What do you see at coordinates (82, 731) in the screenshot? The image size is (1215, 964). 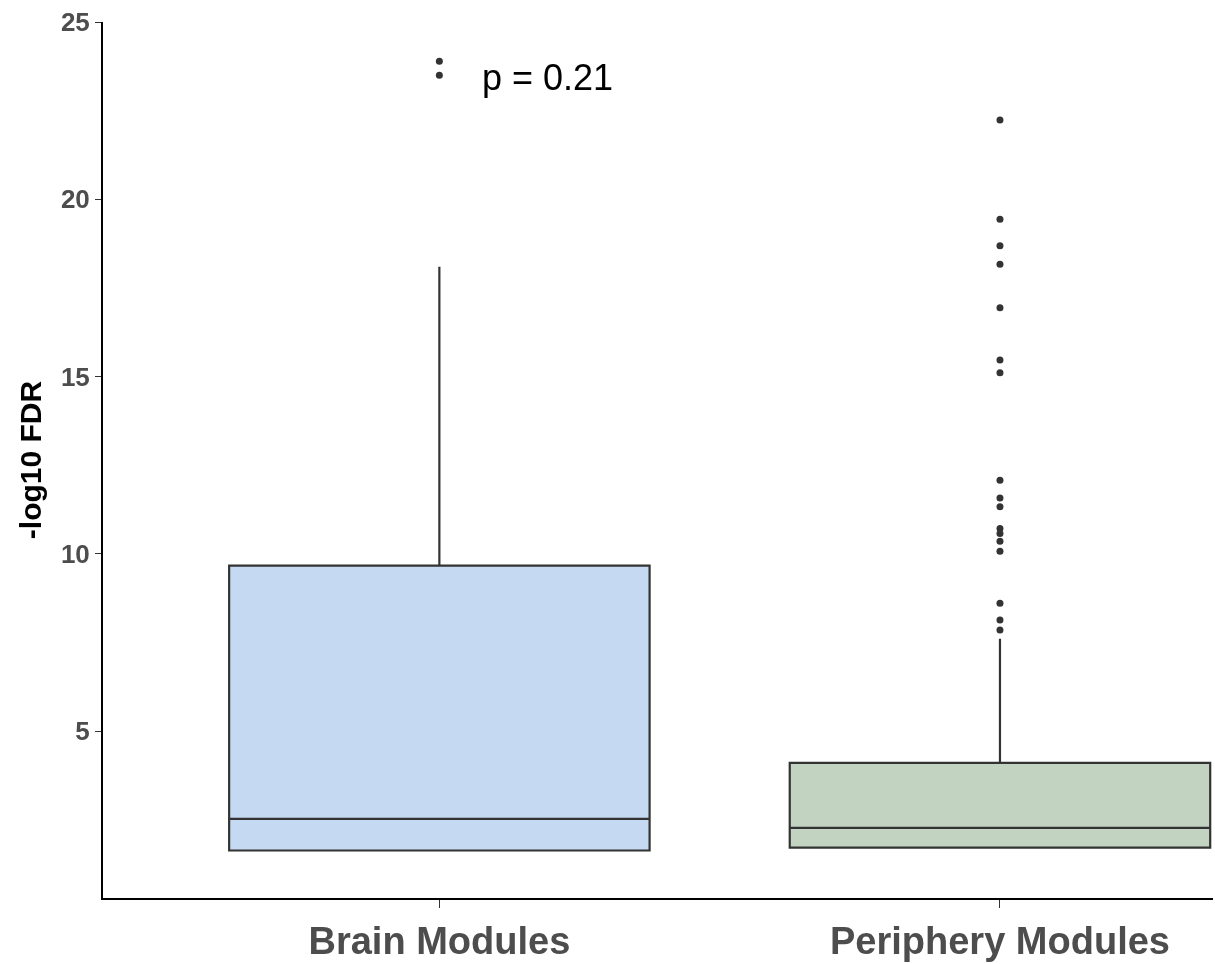 I see `y-tick-label: 5` at bounding box center [82, 731].